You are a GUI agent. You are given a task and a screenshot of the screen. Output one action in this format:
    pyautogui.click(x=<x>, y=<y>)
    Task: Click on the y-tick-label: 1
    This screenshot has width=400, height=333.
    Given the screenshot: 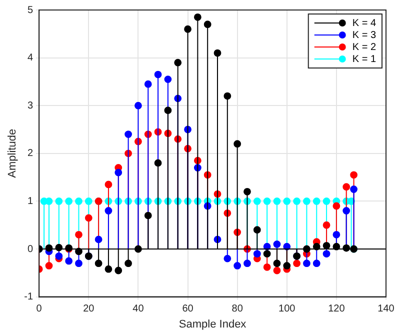 What is the action you would take?
    pyautogui.click(x=31, y=201)
    